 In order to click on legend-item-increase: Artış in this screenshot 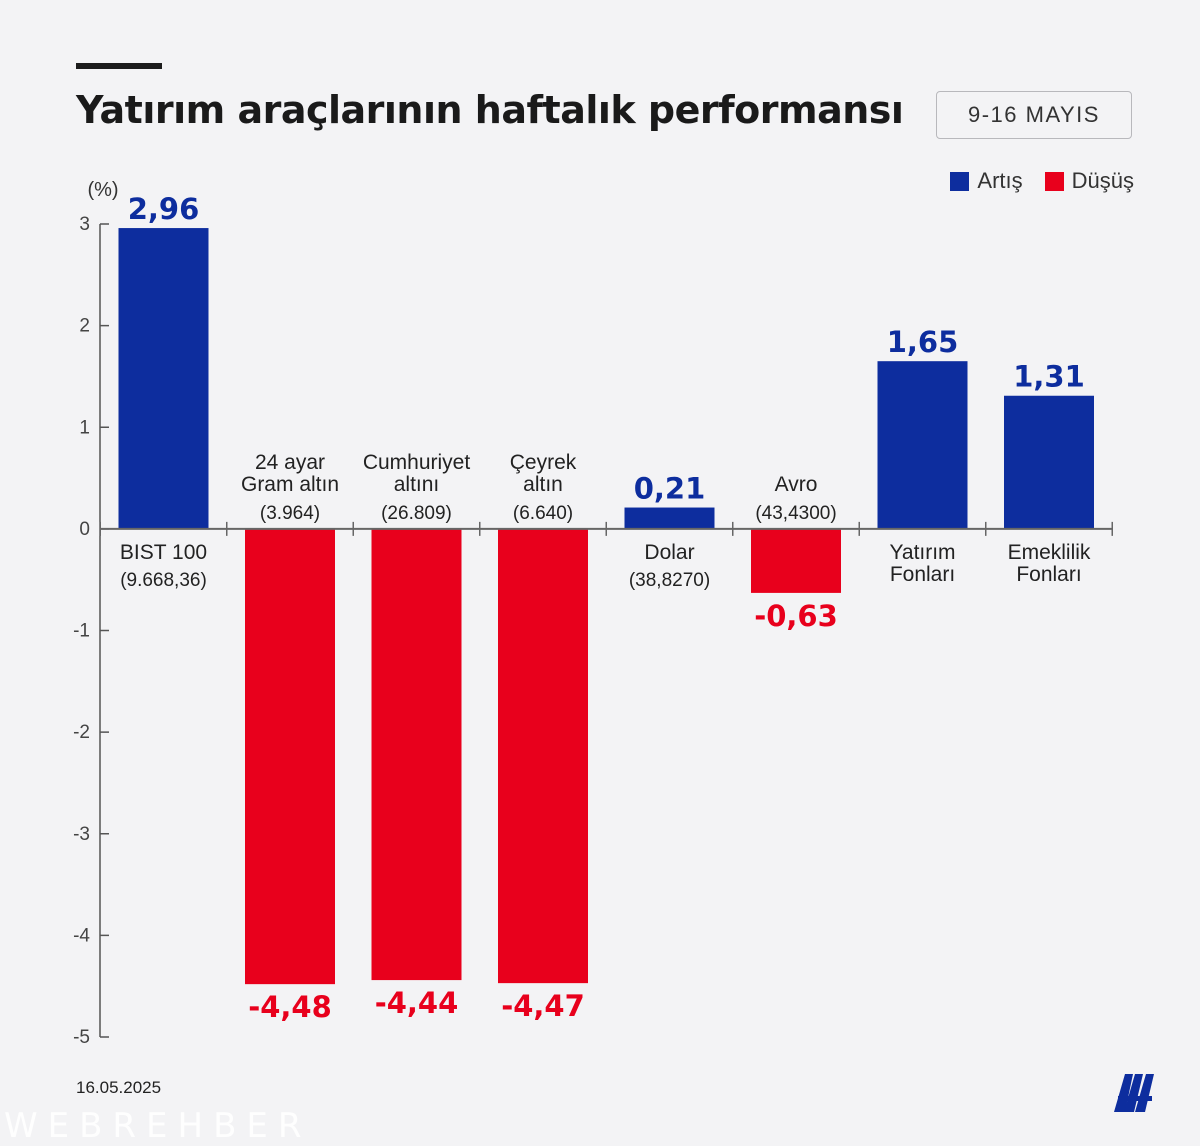, I will do `click(986, 181)`.